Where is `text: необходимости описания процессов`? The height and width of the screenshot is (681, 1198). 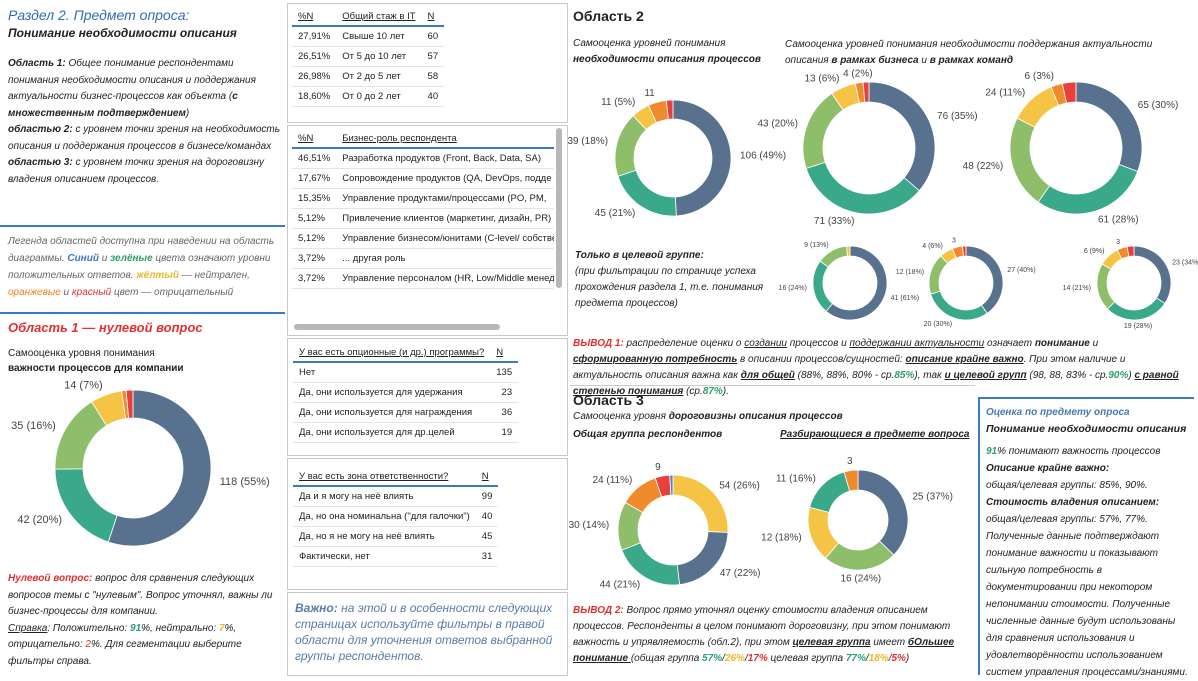 text: необходимости описания процессов is located at coordinates (667, 59).